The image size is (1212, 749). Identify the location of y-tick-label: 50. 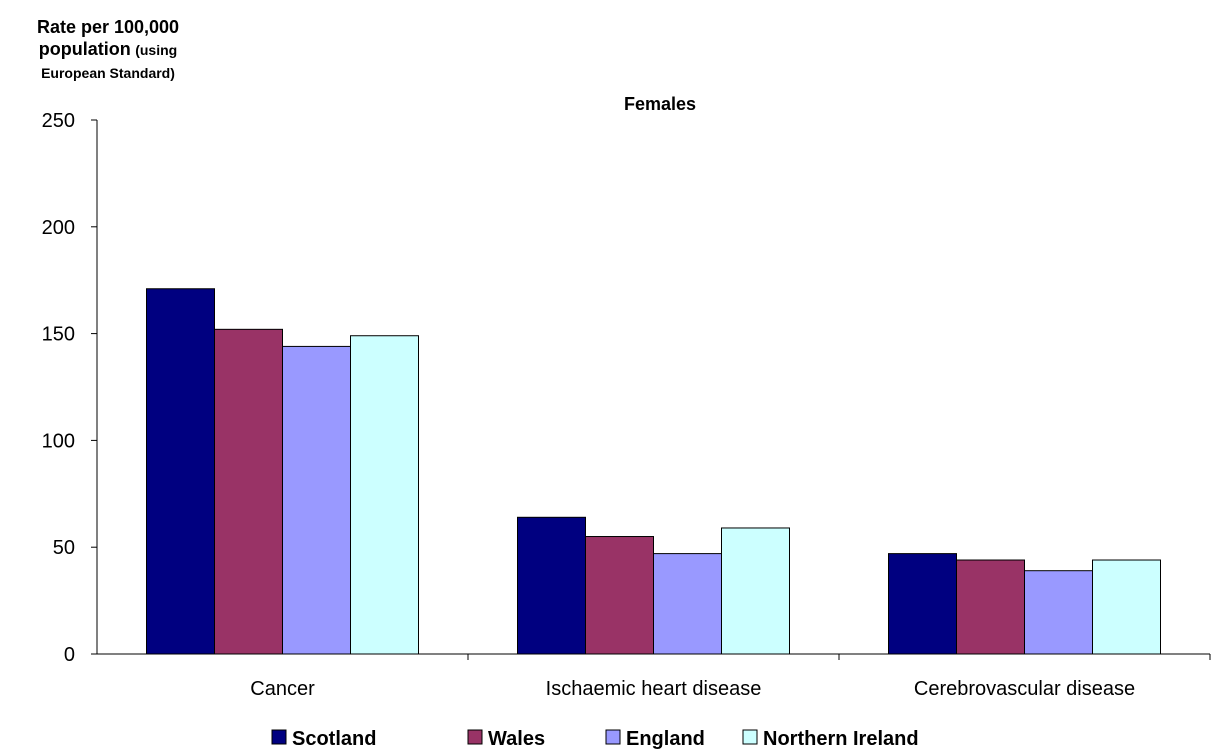
(64, 548).